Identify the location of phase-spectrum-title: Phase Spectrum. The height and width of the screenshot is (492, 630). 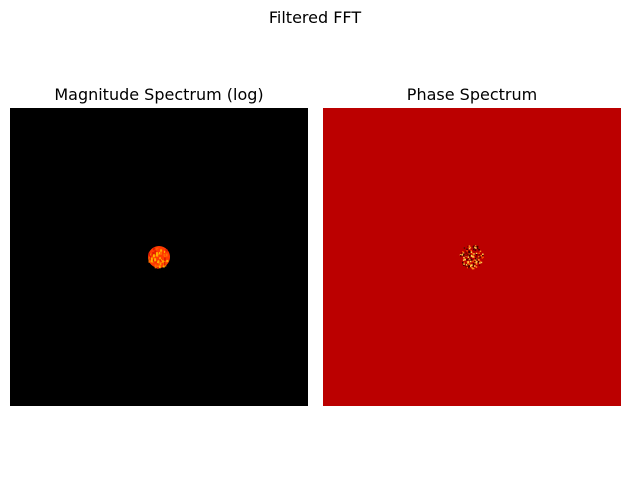
(472, 94).